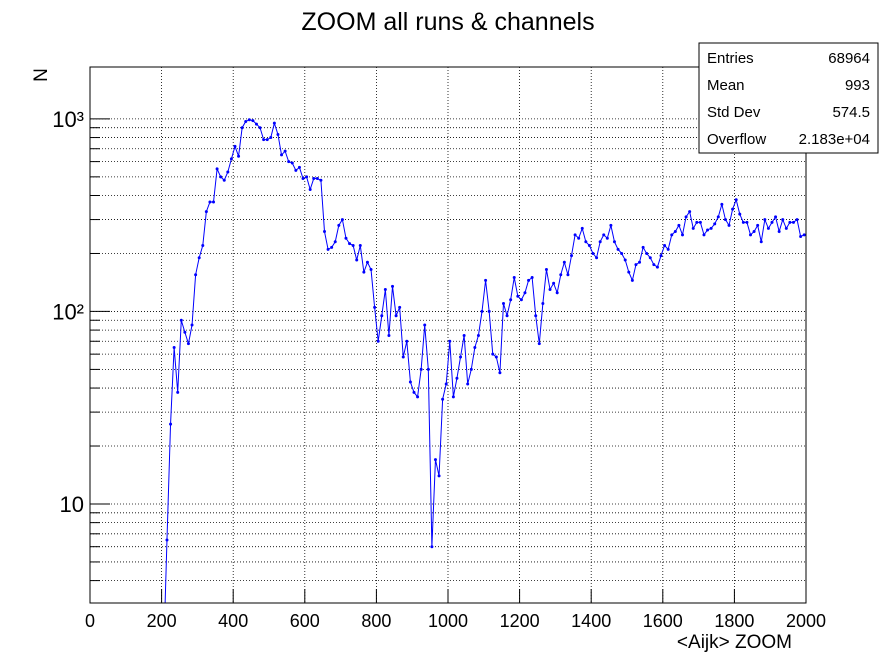 The height and width of the screenshot is (672, 896). What do you see at coordinates (520, 621) in the screenshot?
I see `x-tick-label: 1200` at bounding box center [520, 621].